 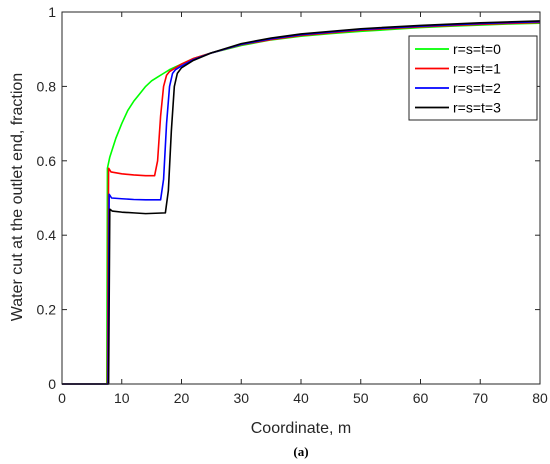 I want to click on legend: r=s=t=0 r=s=t=1 r=s=t=2 r=s=t=3, so click(x=473, y=78).